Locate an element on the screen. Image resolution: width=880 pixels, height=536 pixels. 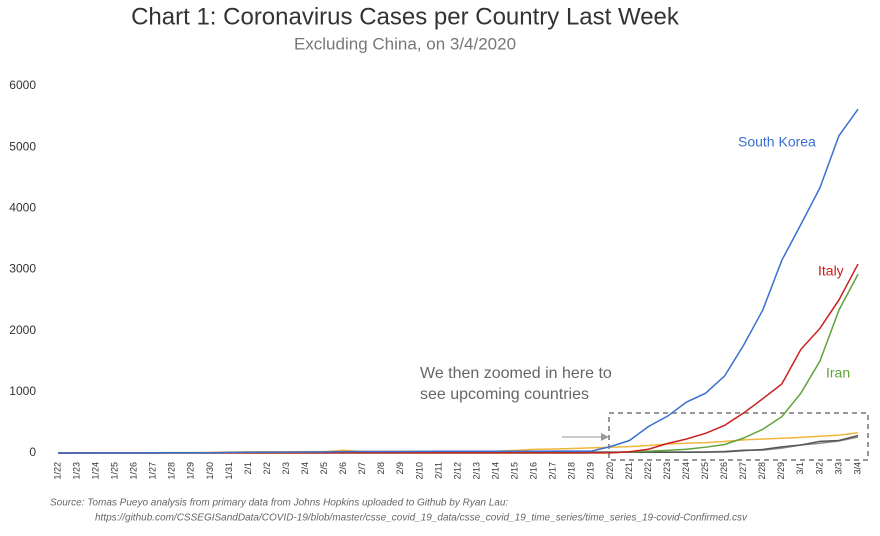
y-tick-label: 6000 is located at coordinates (22, 85).